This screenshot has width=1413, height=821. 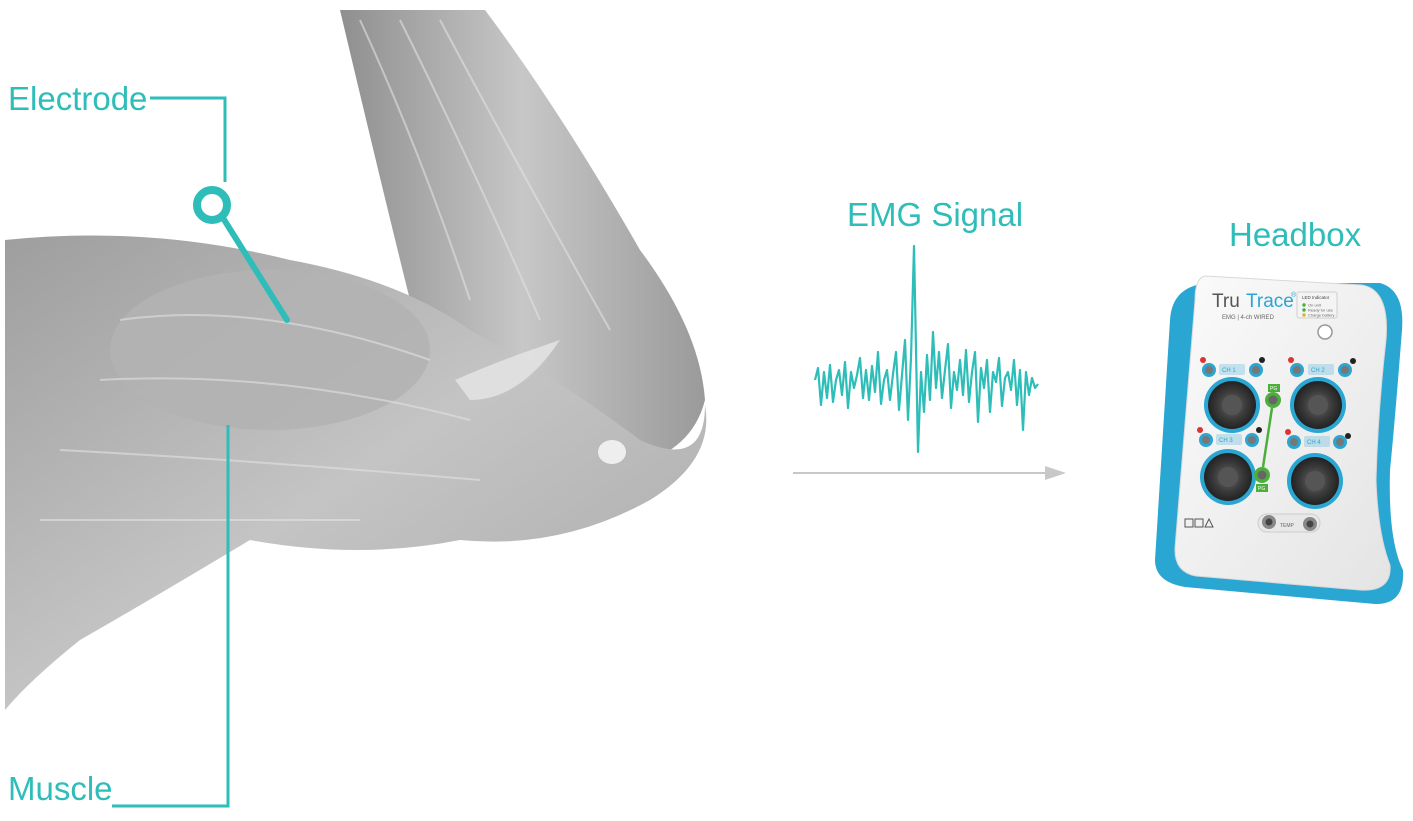 What do you see at coordinates (60, 788) in the screenshot?
I see `muscle-label: Muscle` at bounding box center [60, 788].